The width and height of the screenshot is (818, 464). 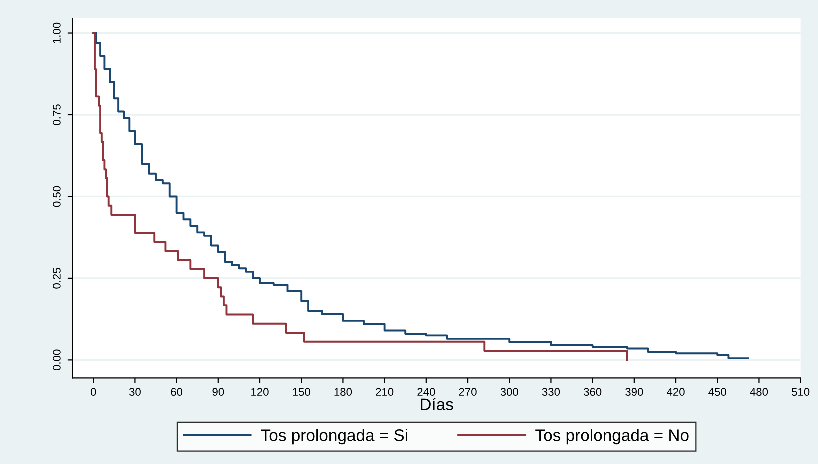 I want to click on x-tick-label: 300, so click(x=509, y=392).